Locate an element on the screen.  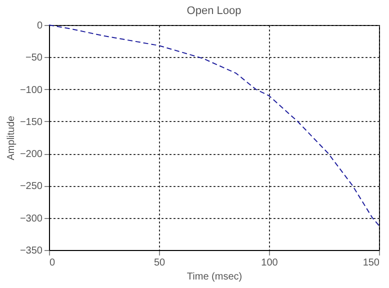
y-tick-label: −350 is located at coordinates (31, 251).